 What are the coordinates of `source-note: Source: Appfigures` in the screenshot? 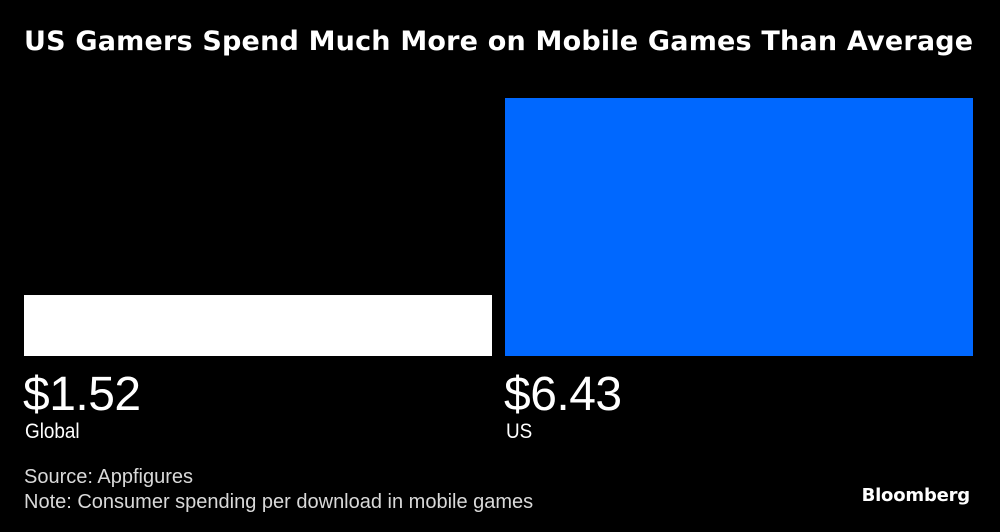 It's located at (108, 477).